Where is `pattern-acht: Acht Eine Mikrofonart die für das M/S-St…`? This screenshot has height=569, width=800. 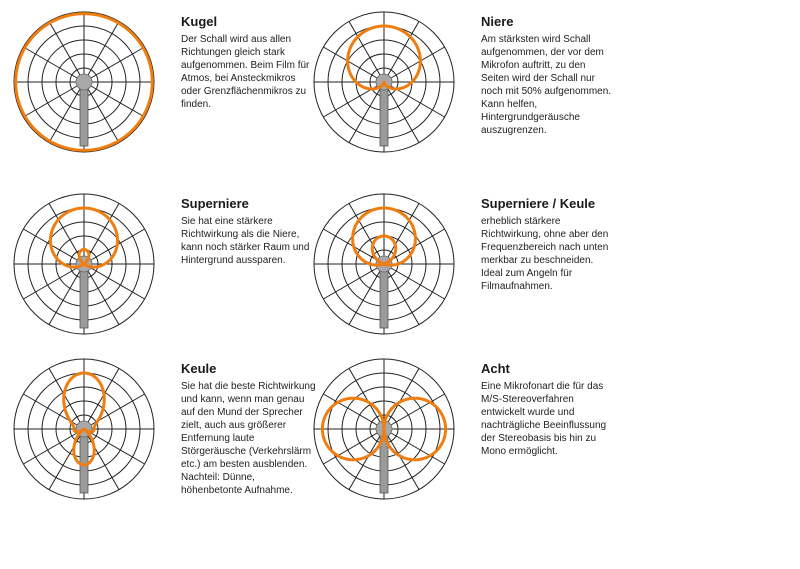
pattern-acht: Acht Eine Mikrofonart die für das M/S-St… is located at coordinates (463, 447).